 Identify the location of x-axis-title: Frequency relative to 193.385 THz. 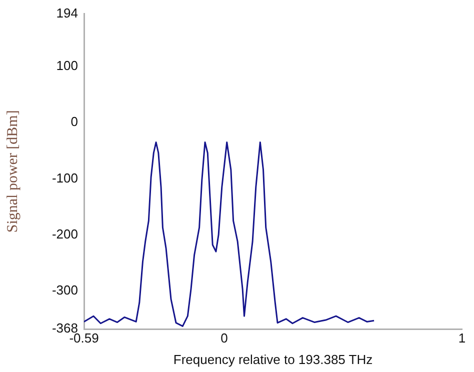
(273, 359).